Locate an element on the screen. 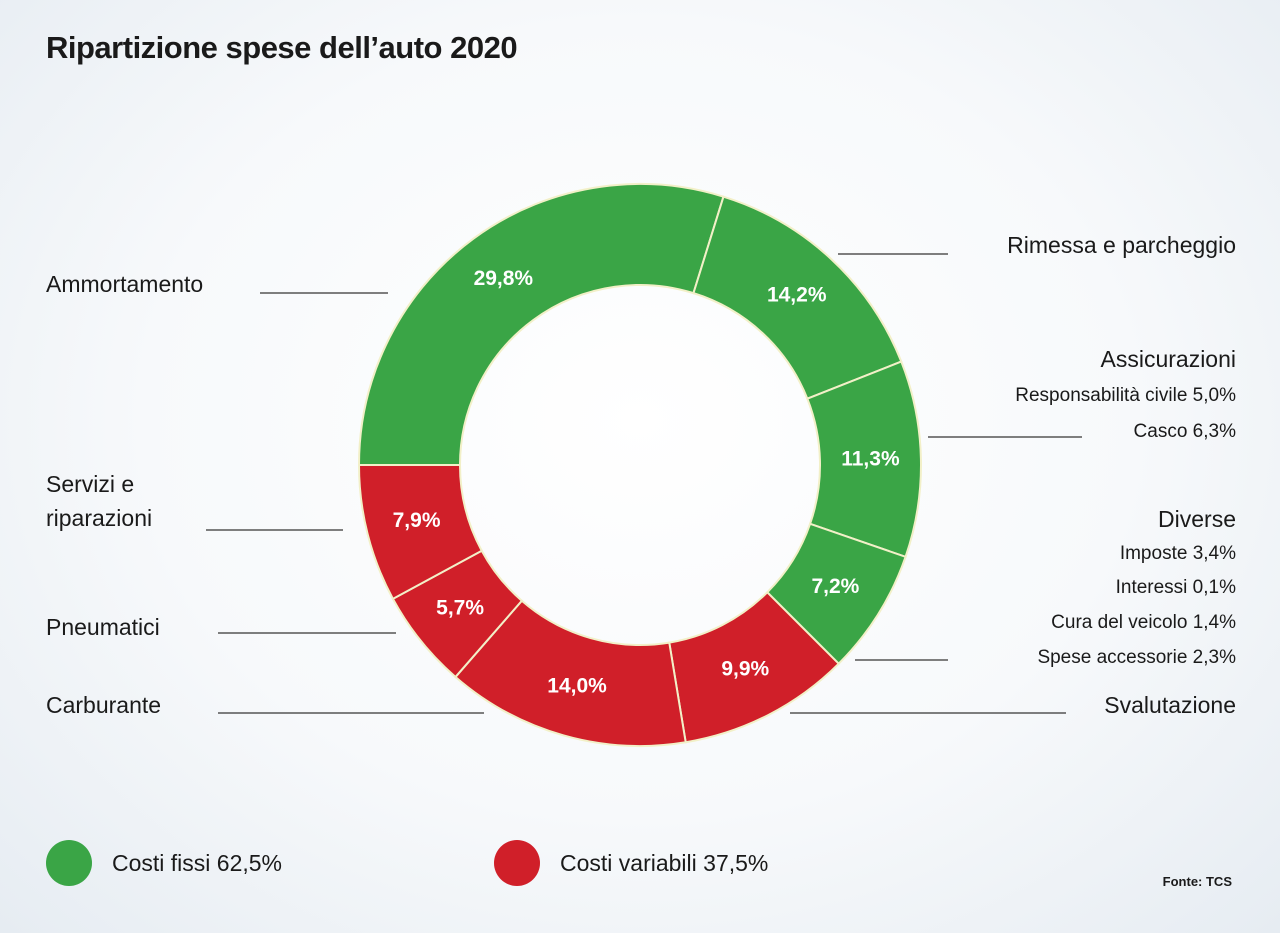 This screenshot has width=1280, height=933. label-rimessa: Rimessa e parcheggio is located at coordinates (1121, 245).